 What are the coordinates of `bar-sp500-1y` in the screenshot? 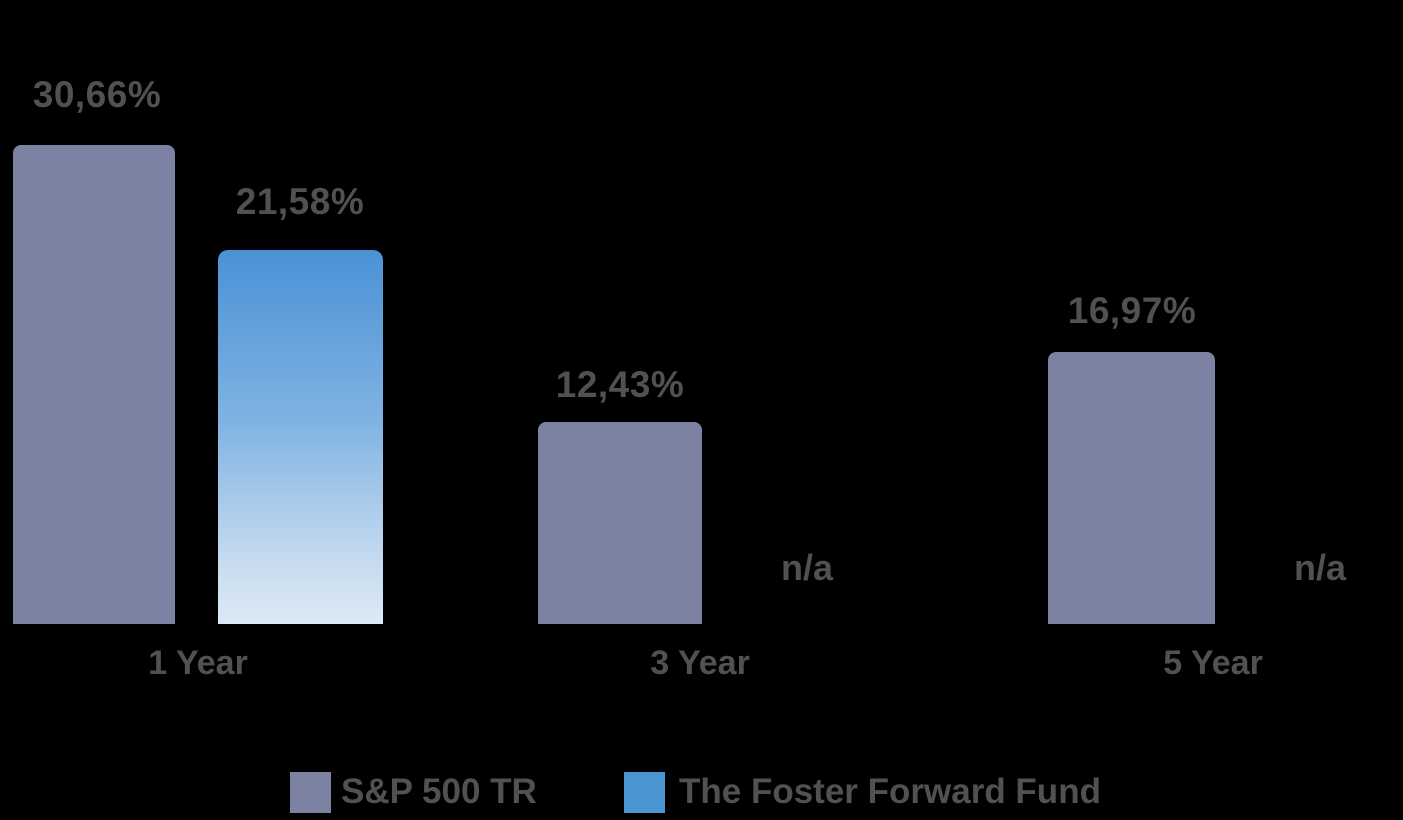 It's located at (94, 384).